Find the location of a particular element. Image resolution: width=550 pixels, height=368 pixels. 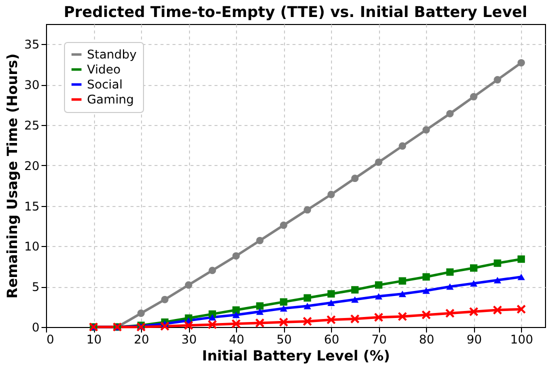

y-tick-label: 15 is located at coordinates (32, 206).